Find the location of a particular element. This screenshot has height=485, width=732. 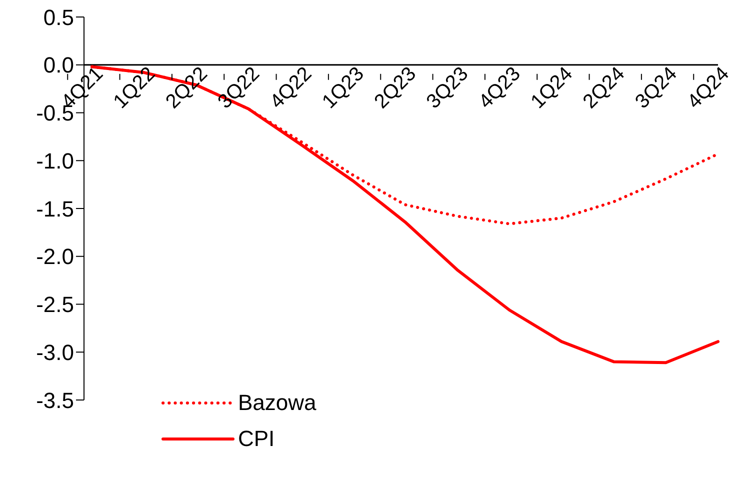

y-tick-label: -1.5 is located at coordinates (55, 209).